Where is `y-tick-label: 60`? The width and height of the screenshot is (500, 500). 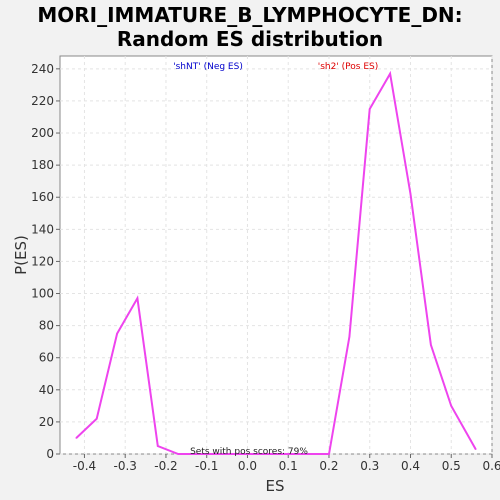
y-tick-label: 60 is located at coordinates (46, 358).